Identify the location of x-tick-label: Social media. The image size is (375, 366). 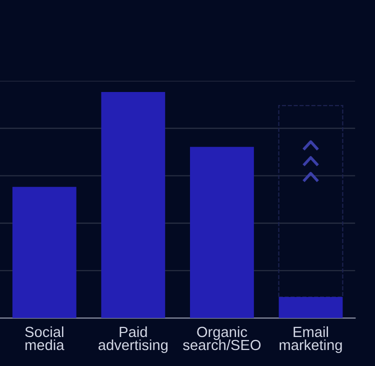
(44, 338).